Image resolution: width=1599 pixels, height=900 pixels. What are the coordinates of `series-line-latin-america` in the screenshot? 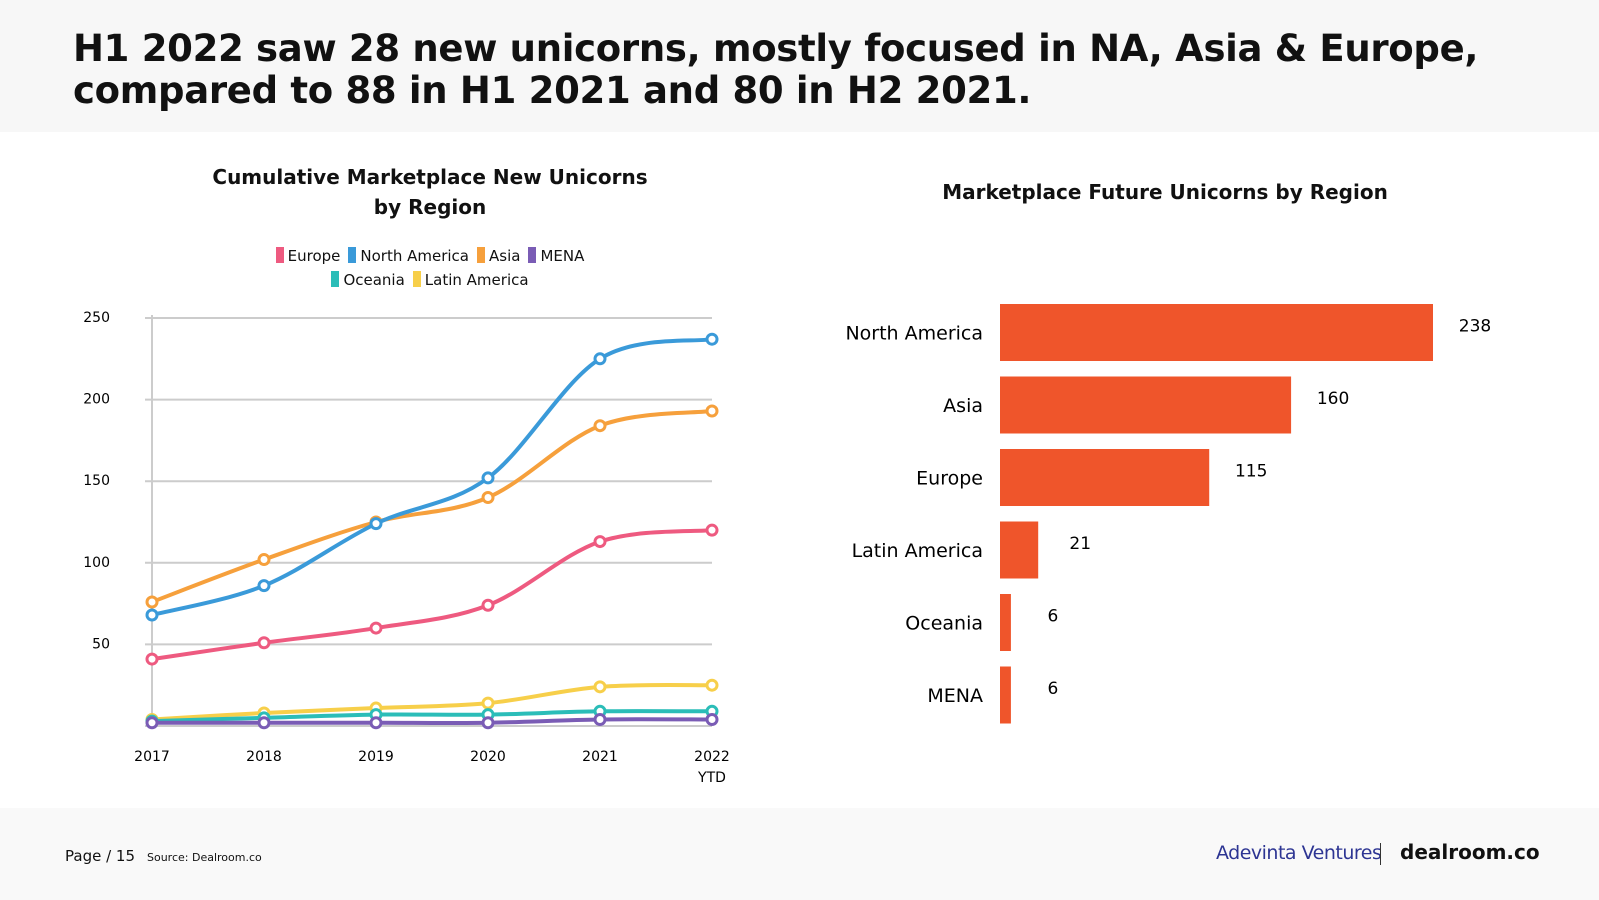 It's located at (432, 702).